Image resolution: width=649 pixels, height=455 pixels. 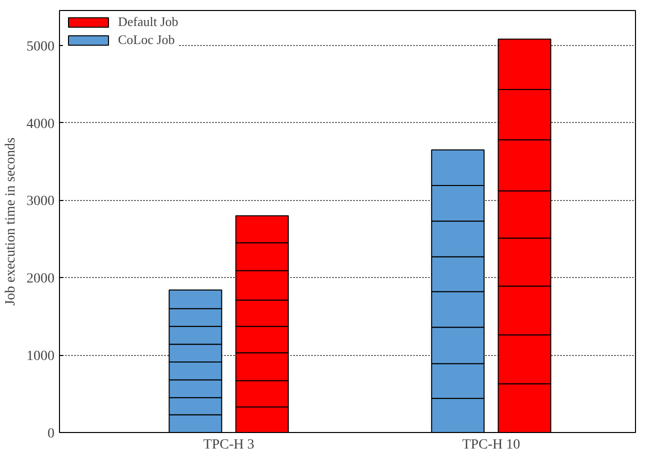 I want to click on y-tick-label: 0, so click(x=51, y=434).